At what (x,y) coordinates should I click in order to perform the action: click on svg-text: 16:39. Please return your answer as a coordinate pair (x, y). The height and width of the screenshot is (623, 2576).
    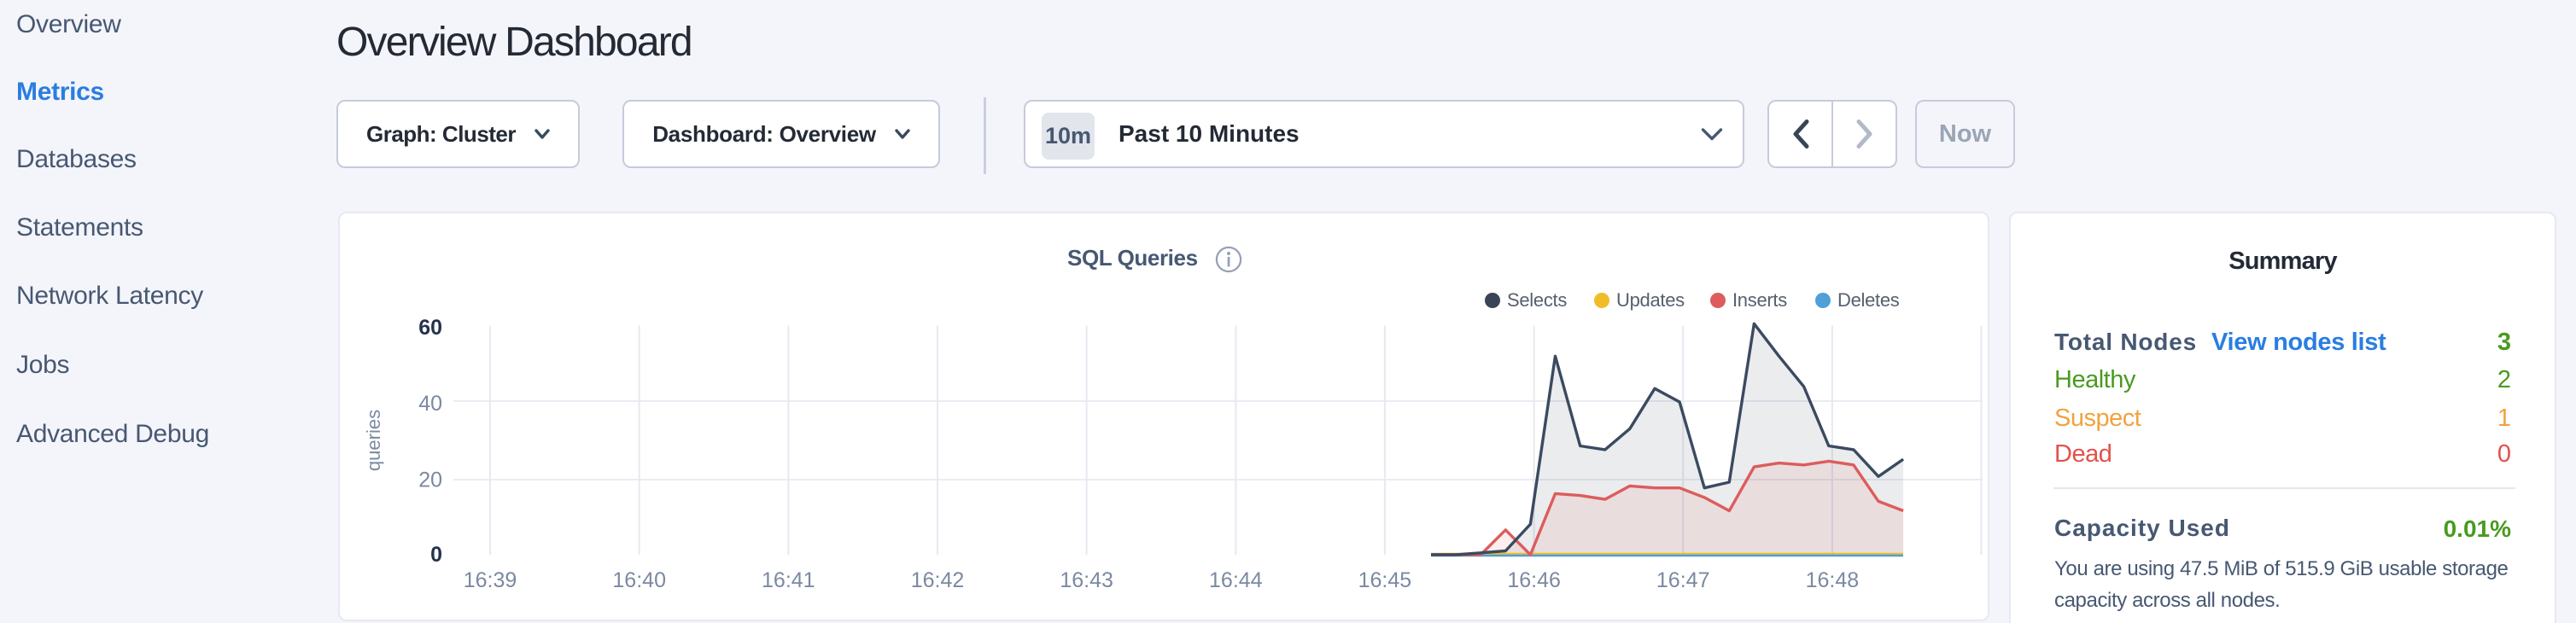
    Looking at the image, I should click on (490, 580).